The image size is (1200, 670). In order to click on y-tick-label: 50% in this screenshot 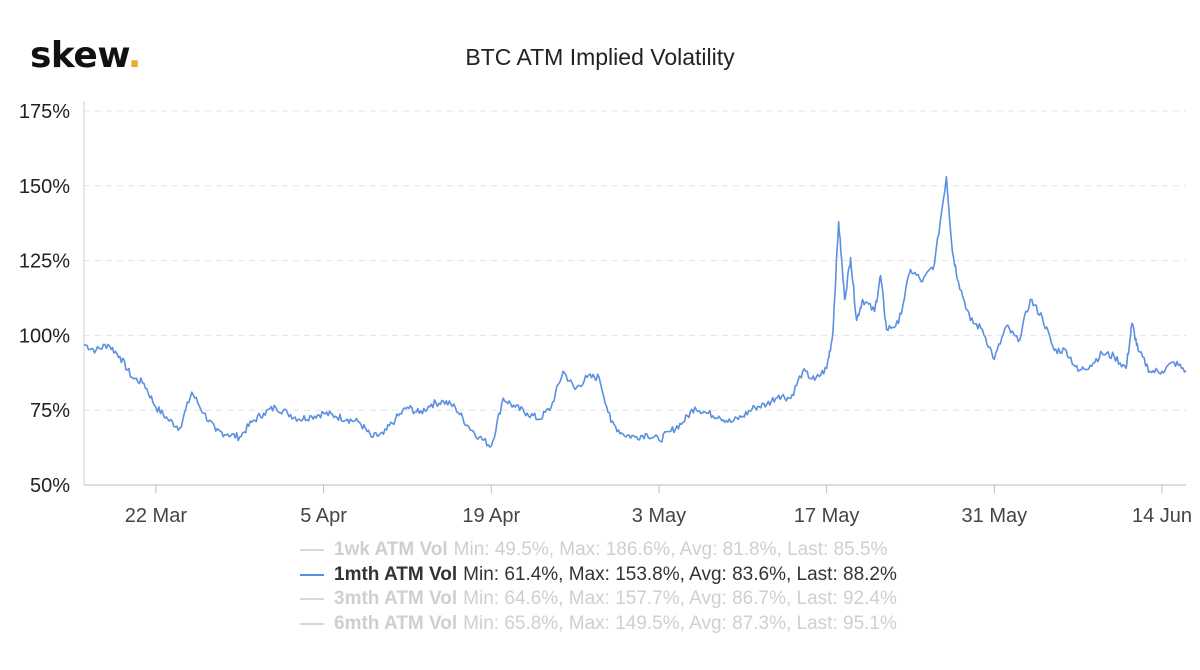, I will do `click(50, 486)`.